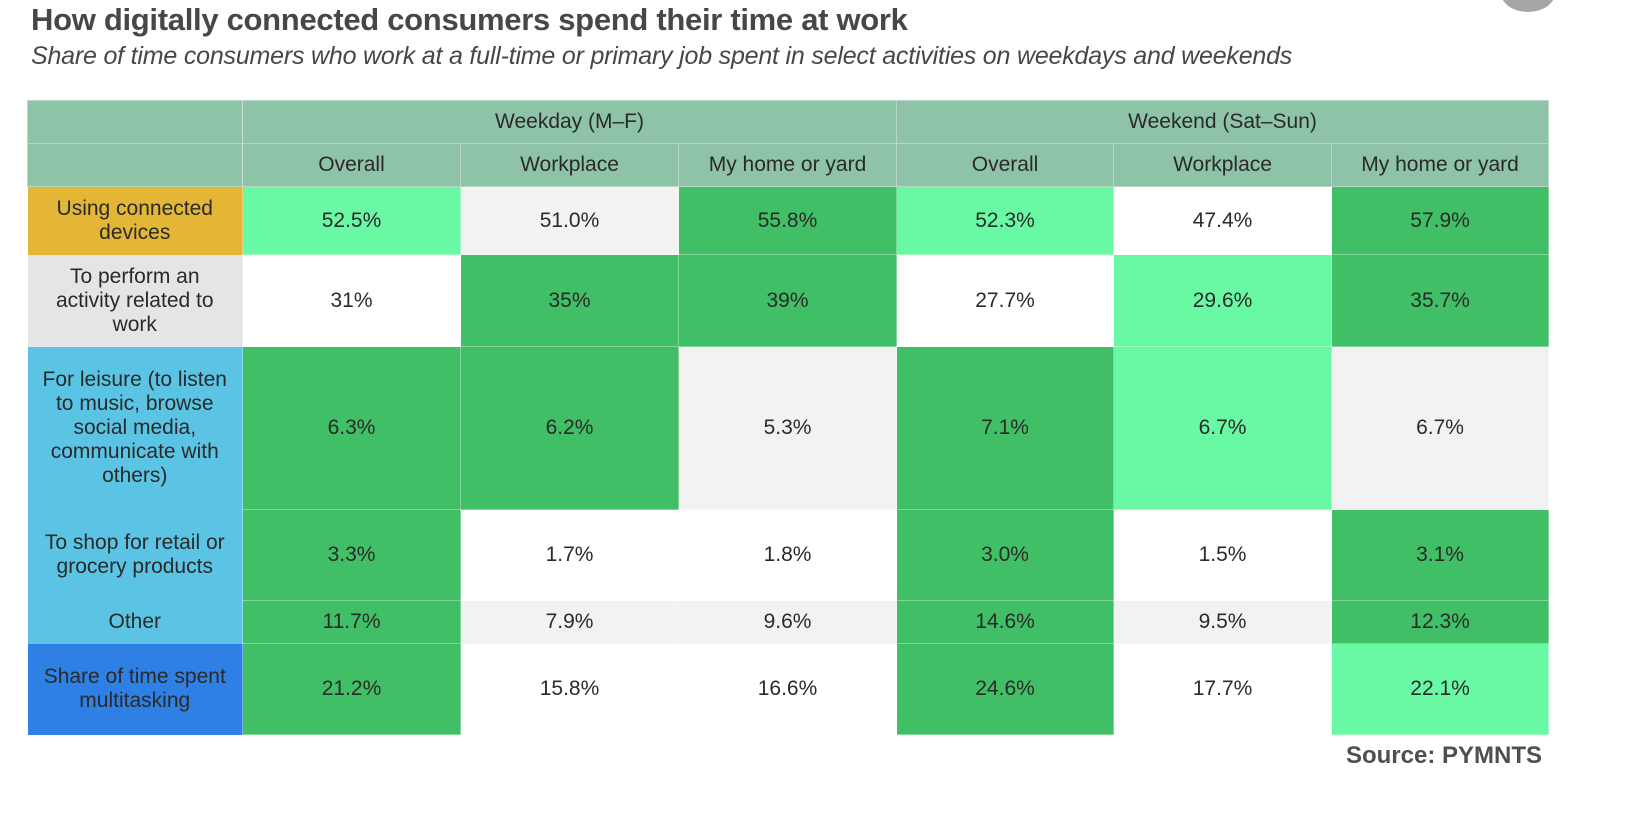 The image size is (1642, 814). I want to click on data-cell: 47.4%, so click(1223, 220).